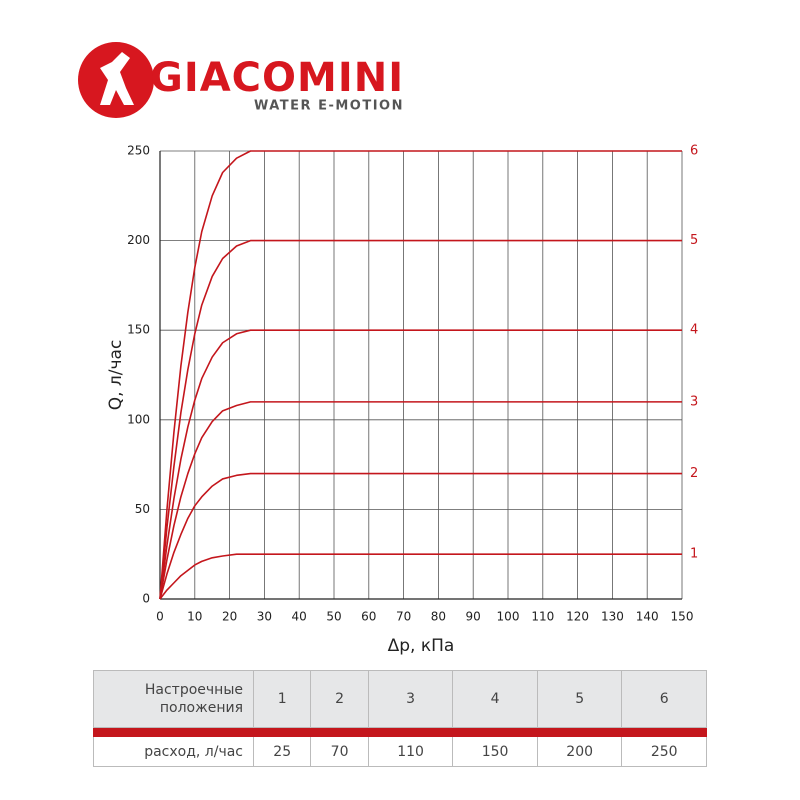 The height and width of the screenshot is (800, 800). Describe the element at coordinates (694, 240) in the screenshot. I see `series-label: 5` at that location.